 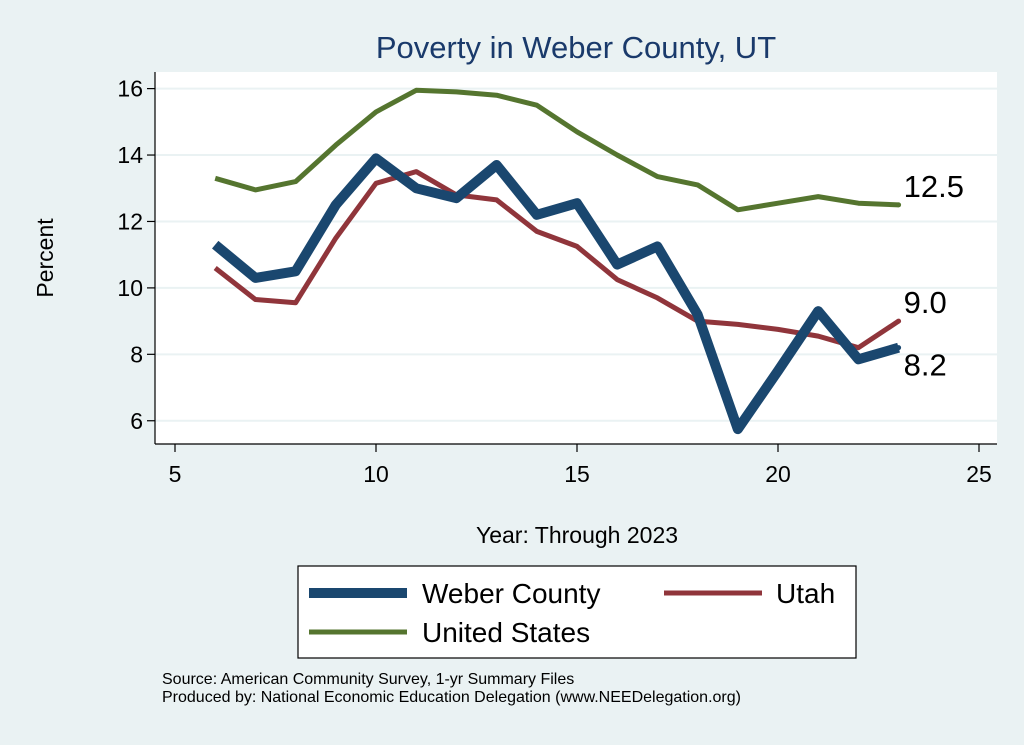 What do you see at coordinates (925, 302) in the screenshot?
I see `end-label-utah: 9.0` at bounding box center [925, 302].